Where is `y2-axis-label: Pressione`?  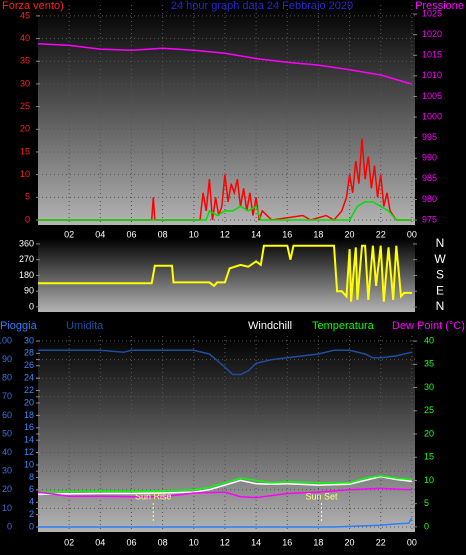 y2-axis-label: Pressione is located at coordinates (439, 6).